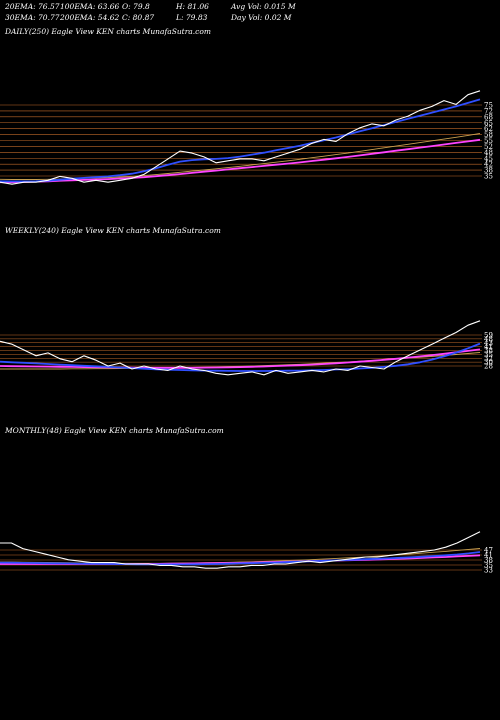 Image resolution: width=500 pixels, height=720 pixels. I want to click on high-value: H: 81.06, so click(192, 6).